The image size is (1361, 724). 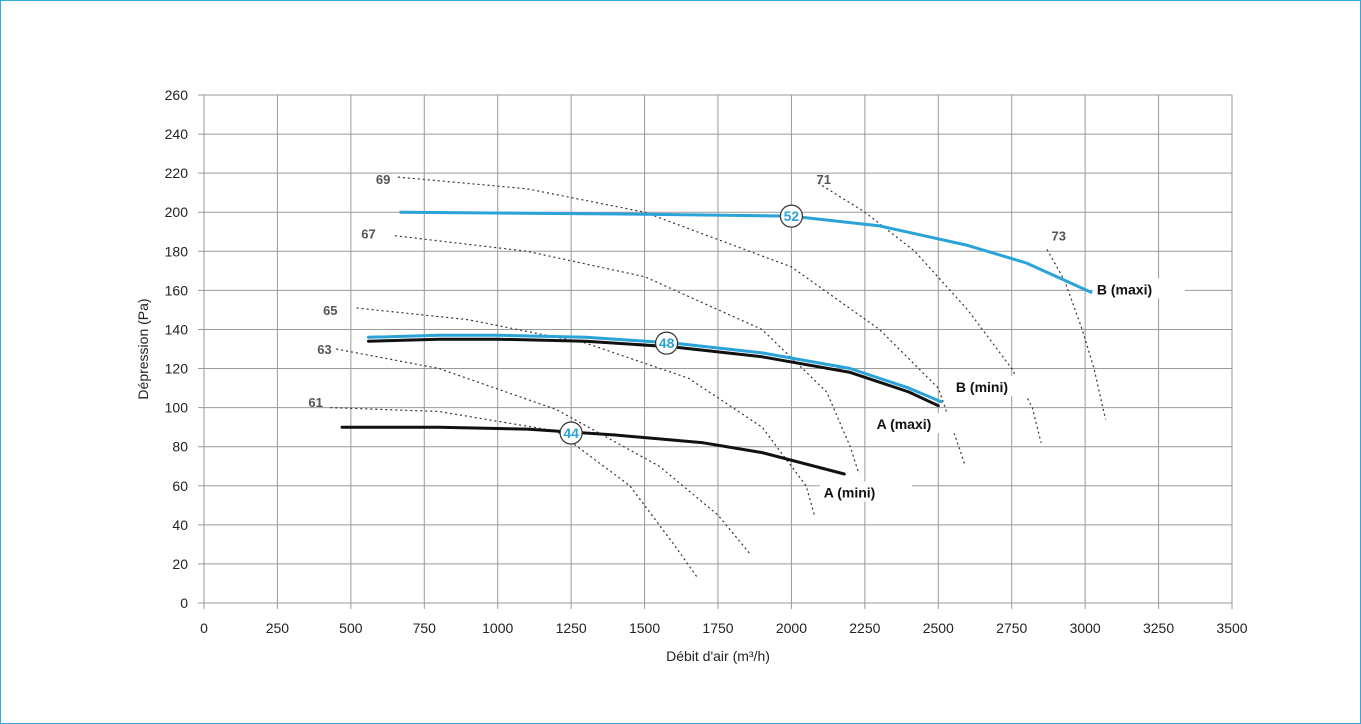 I want to click on x-tick-label: 3000, so click(x=1085, y=628).